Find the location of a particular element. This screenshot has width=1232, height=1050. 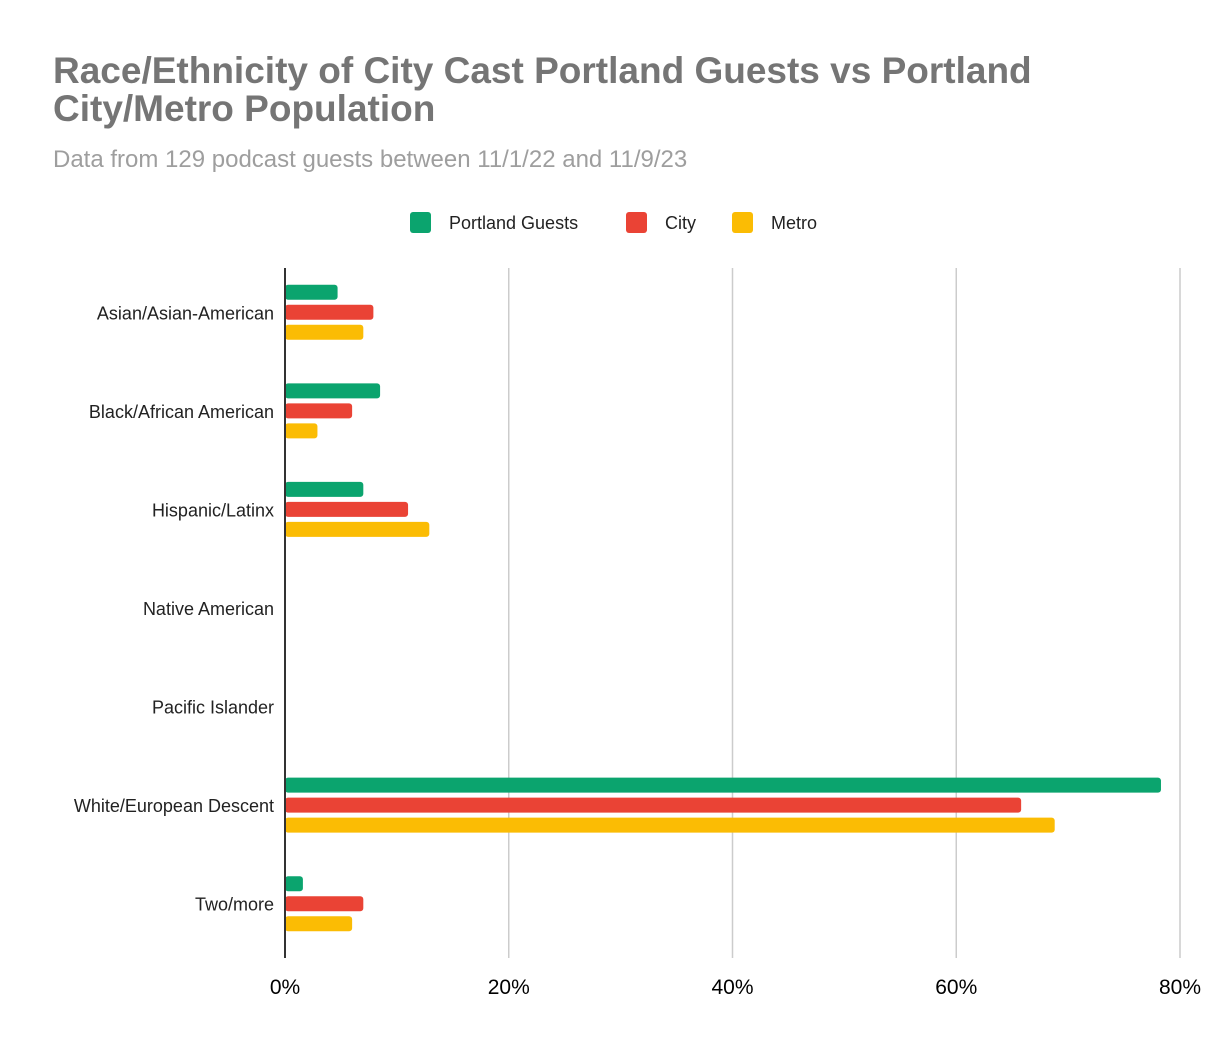

y-category-label: Two/more is located at coordinates (234, 905).